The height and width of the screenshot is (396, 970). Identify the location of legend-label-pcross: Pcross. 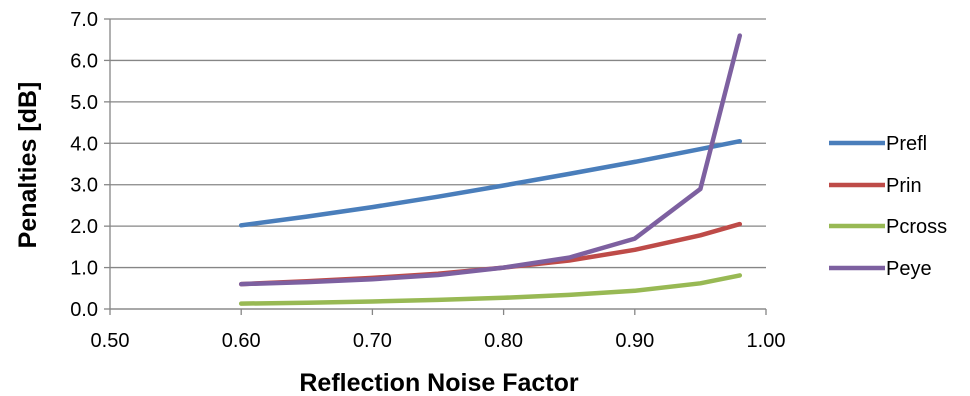
(916, 227).